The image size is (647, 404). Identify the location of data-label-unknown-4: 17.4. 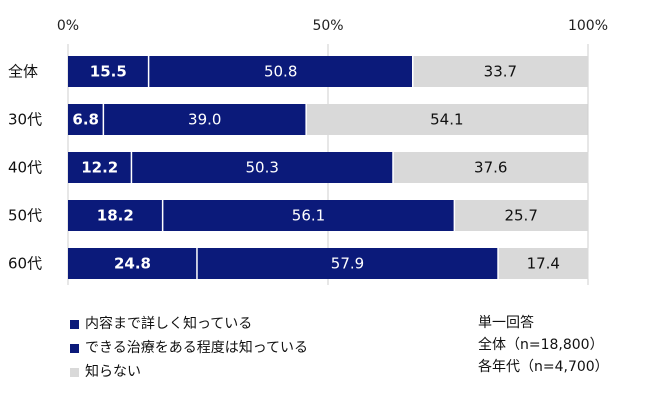
(543, 264).